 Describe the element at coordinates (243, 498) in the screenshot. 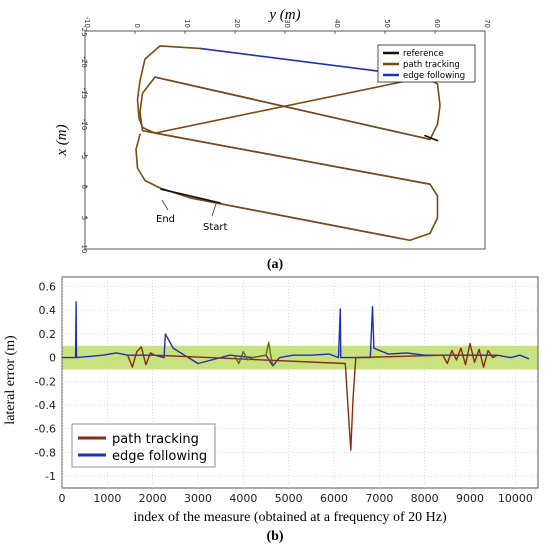

I see `panel-b-xtick-label: 4000` at that location.